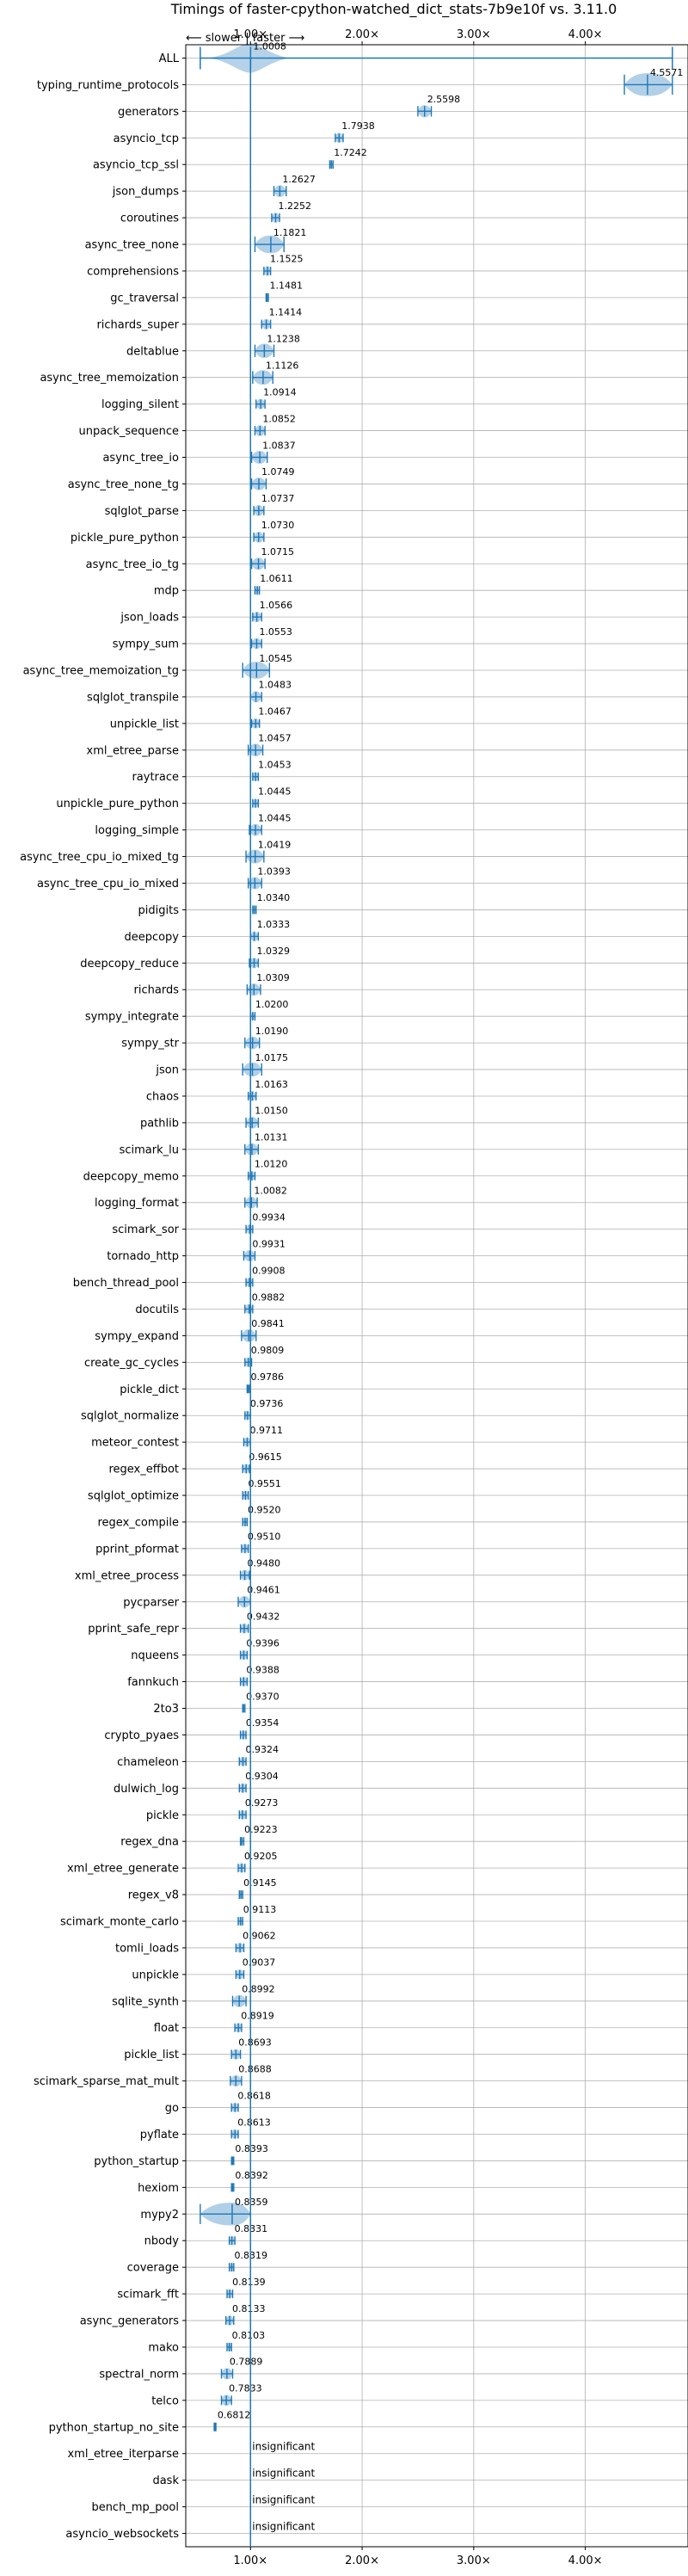 This screenshot has width=688, height=2576. I want to click on value-label: 1.1238, so click(283, 339).